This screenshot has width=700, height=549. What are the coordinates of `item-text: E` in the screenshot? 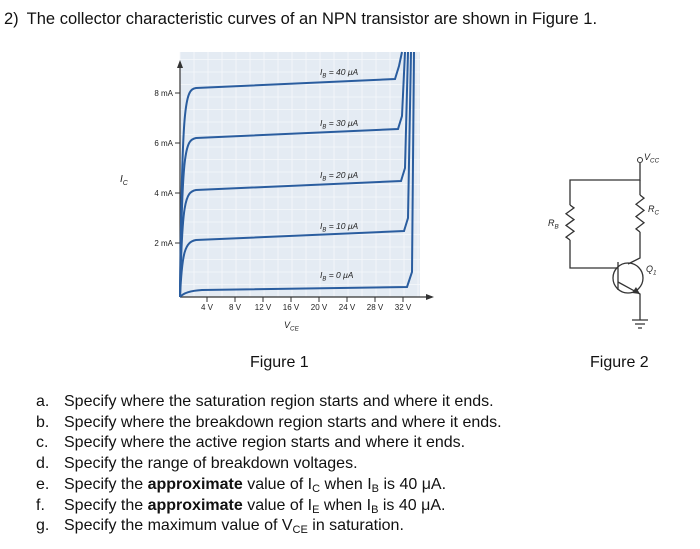 It's located at (316, 509).